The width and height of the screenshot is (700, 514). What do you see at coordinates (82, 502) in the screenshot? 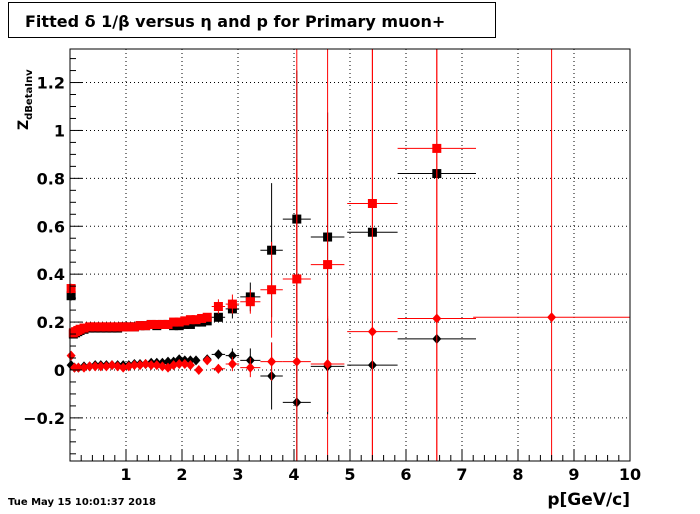
I see `timestamp: Tue May 15 10:01:37 2018` at bounding box center [82, 502].